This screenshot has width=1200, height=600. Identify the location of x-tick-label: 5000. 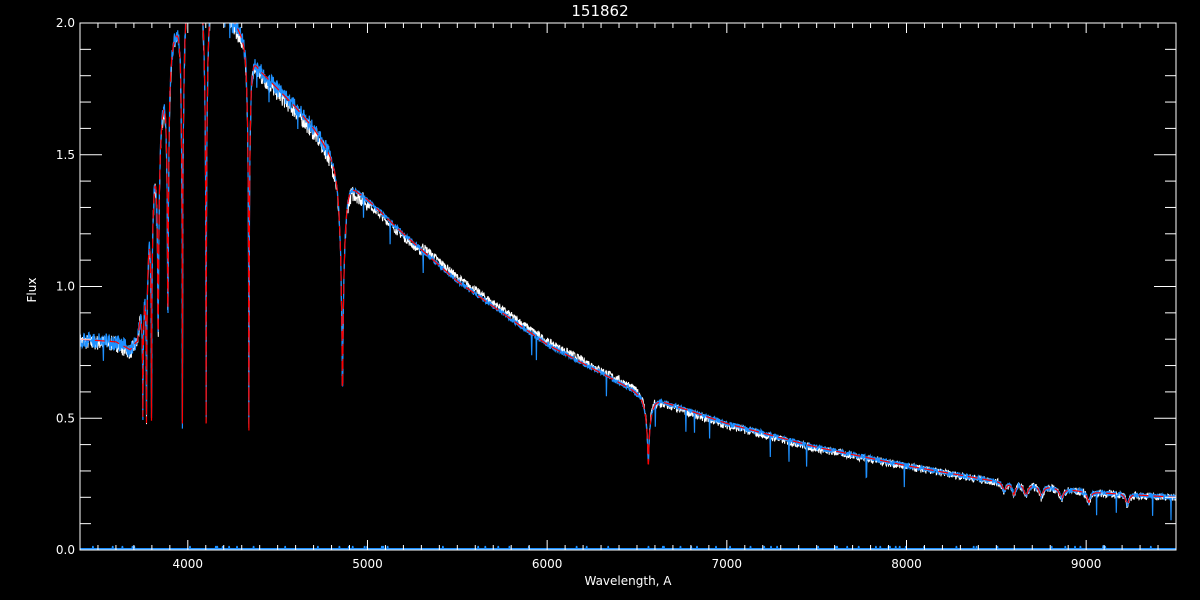
(367, 564).